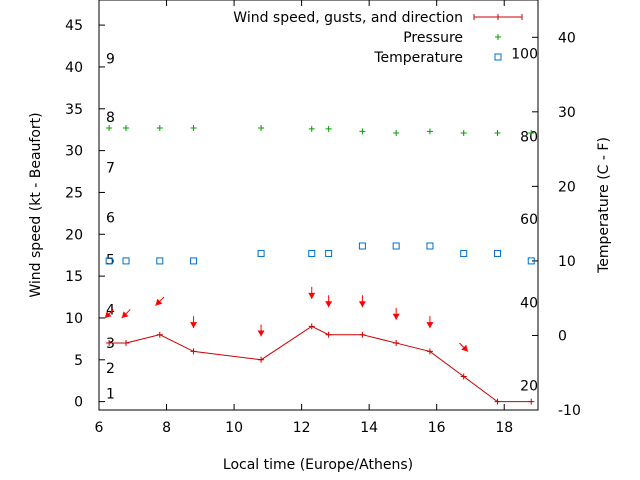 This screenshot has width=640, height=480. What do you see at coordinates (78, 361) in the screenshot?
I see `y-left-tick-label: 5` at bounding box center [78, 361].